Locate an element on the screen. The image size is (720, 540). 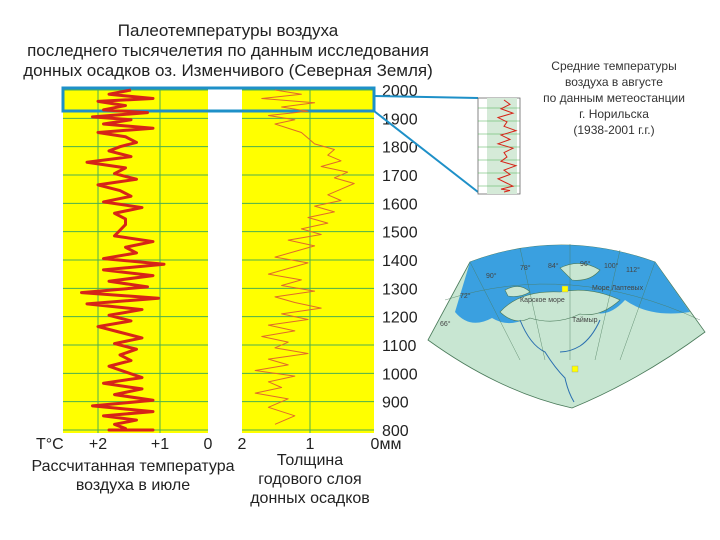
title-line-1: Палеотемпературы воздуха is located at coordinates (228, 30).